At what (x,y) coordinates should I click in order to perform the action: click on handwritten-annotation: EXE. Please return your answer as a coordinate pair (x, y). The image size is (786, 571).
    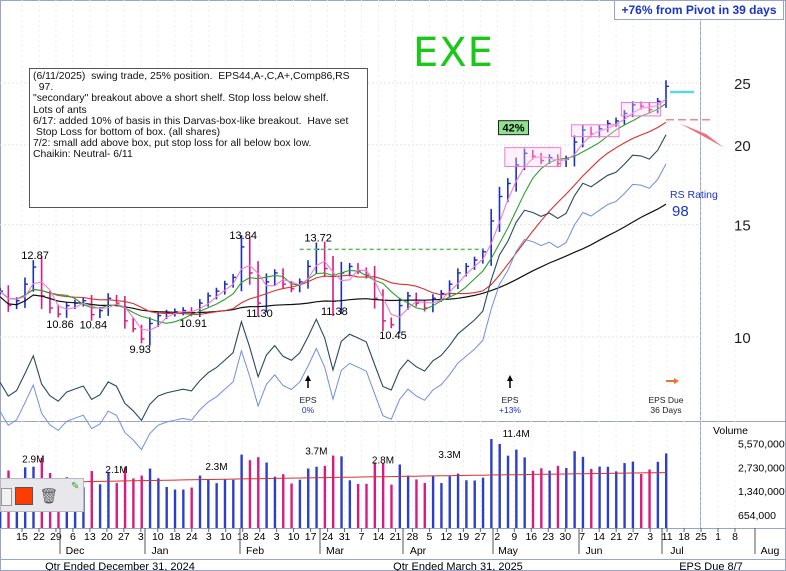
    Looking at the image, I should click on (453, 53).